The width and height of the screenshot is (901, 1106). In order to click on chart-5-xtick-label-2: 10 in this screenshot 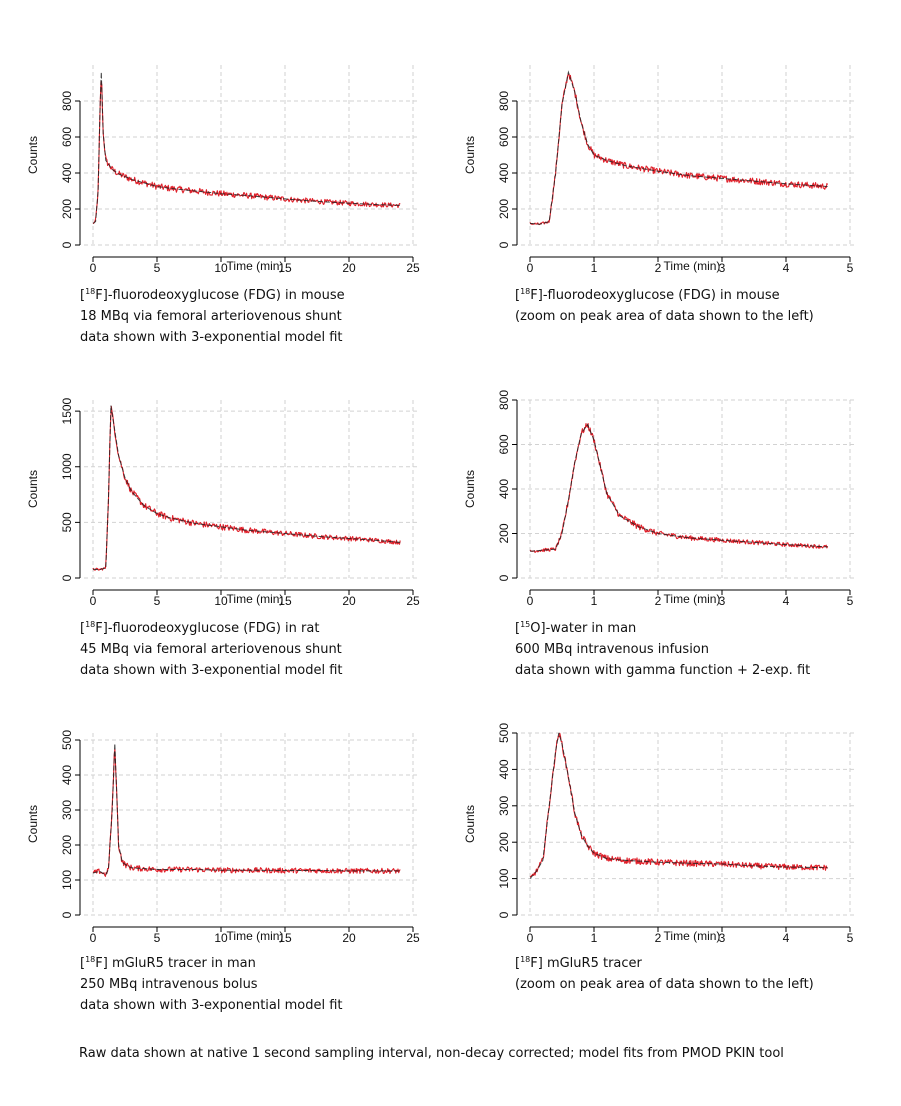, I will do `click(221, 938)`.